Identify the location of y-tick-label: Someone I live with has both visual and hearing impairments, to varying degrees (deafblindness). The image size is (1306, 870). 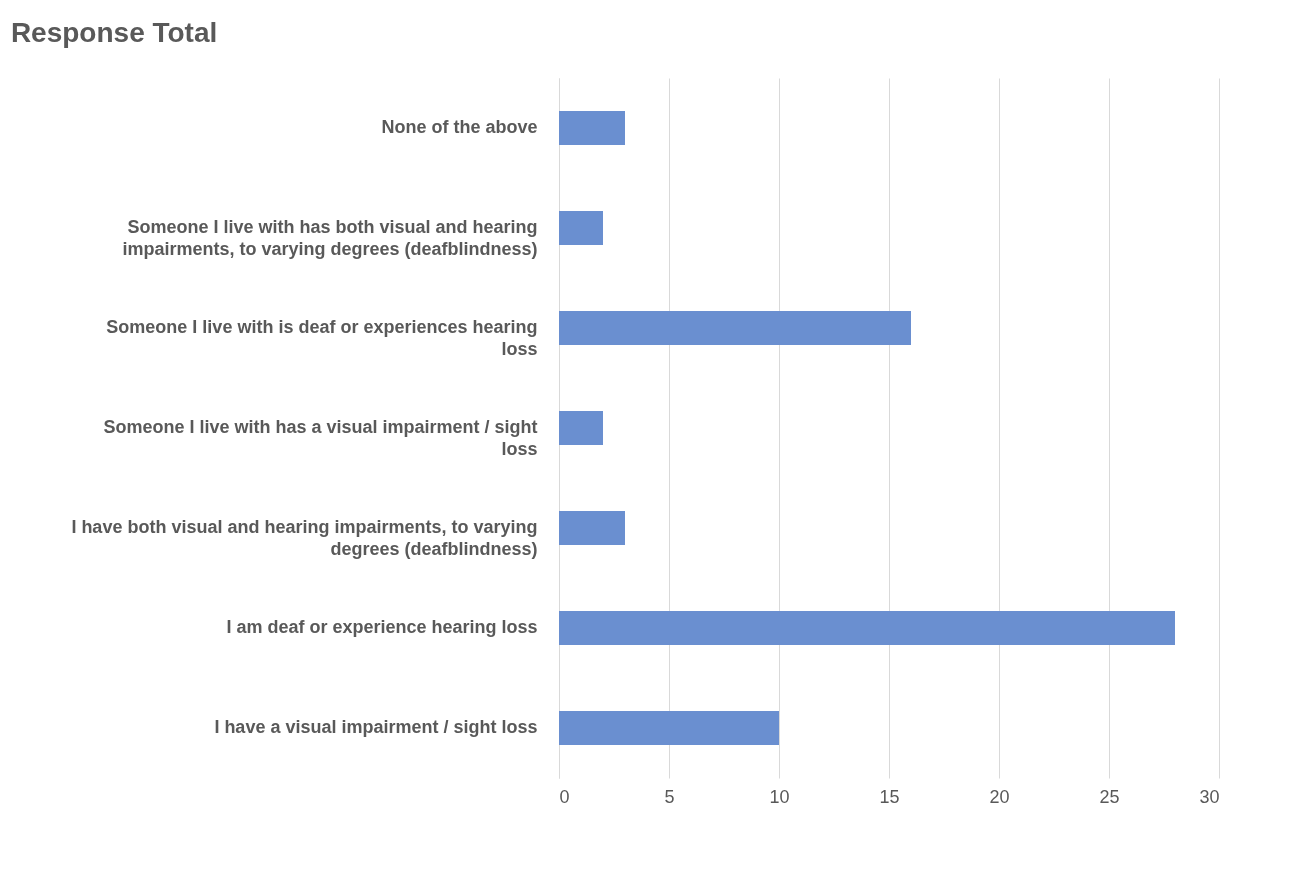
(330, 238).